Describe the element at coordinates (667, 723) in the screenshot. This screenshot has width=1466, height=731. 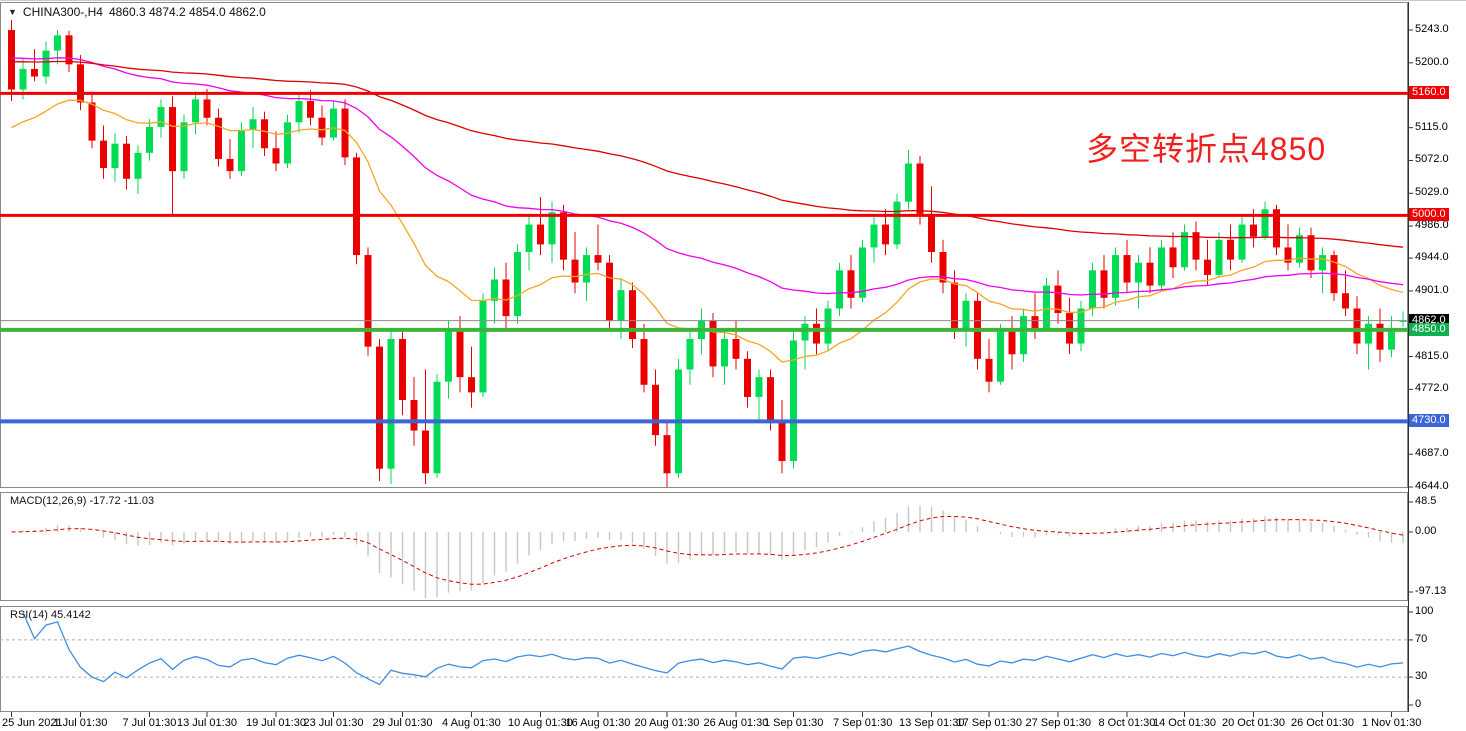
I see `time-axis-label: 20 Aug 01:30` at that location.